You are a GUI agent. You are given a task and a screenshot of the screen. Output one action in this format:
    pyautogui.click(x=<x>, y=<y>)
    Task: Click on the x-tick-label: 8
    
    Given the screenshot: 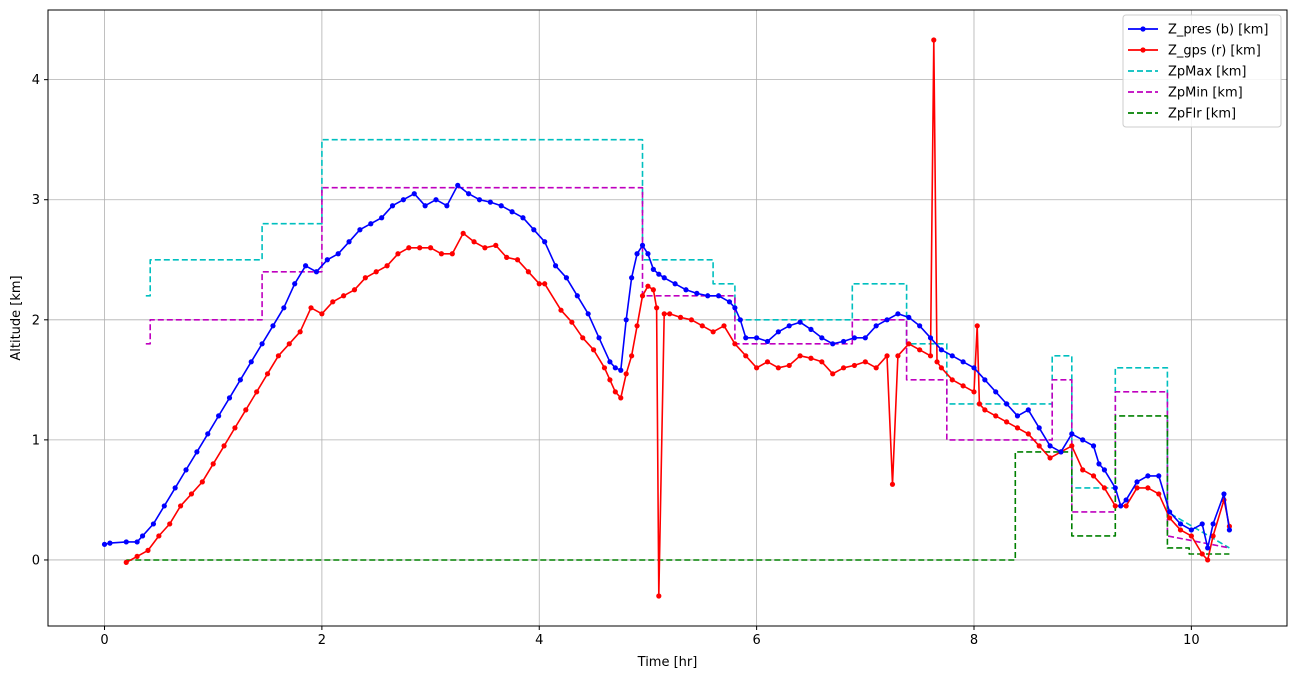 What is the action you would take?
    pyautogui.click(x=974, y=640)
    